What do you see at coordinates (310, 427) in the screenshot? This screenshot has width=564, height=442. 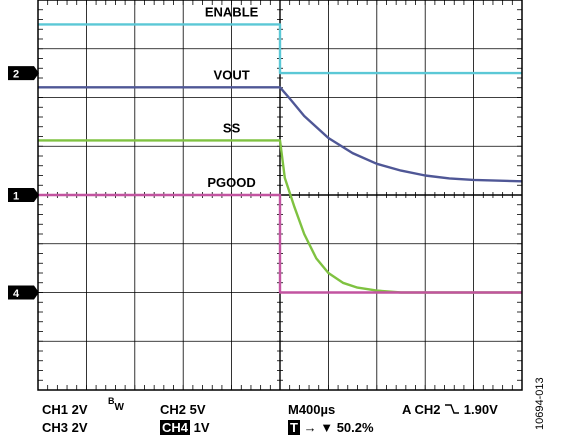 I see `right-arrow-icon: →` at bounding box center [310, 427].